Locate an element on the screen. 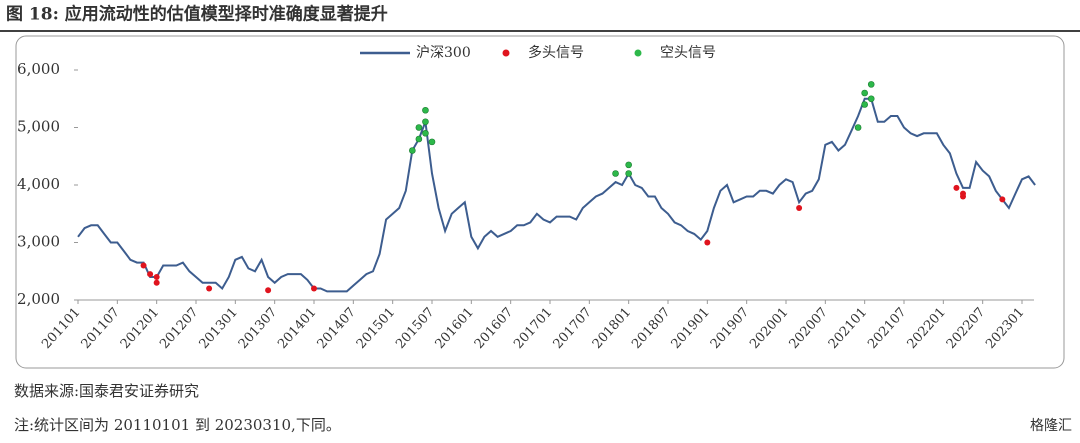 This screenshot has width=1080, height=443. x-tick-label: 201707 is located at coordinates (573, 328).